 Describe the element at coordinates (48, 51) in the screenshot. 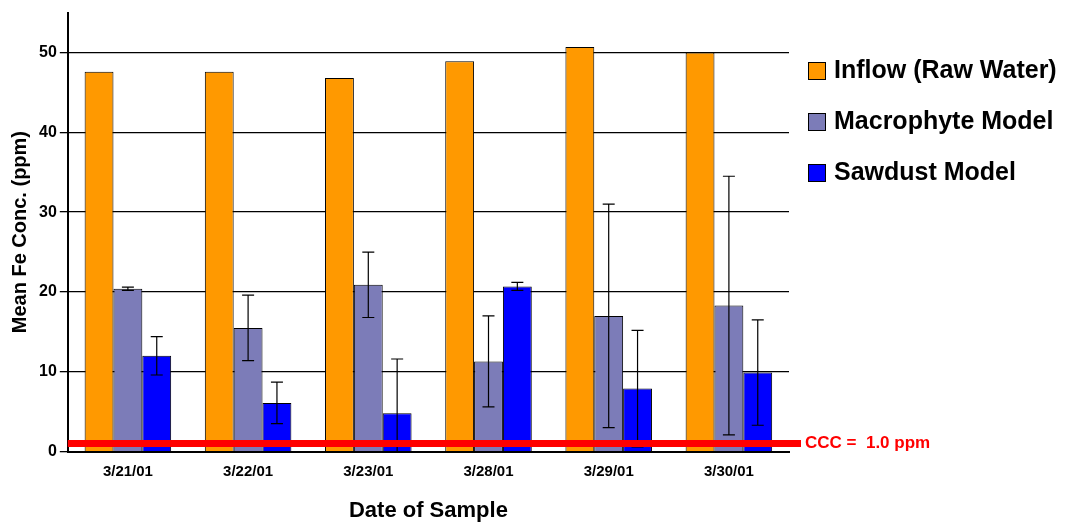

I see `y-tick-label: 50` at that location.